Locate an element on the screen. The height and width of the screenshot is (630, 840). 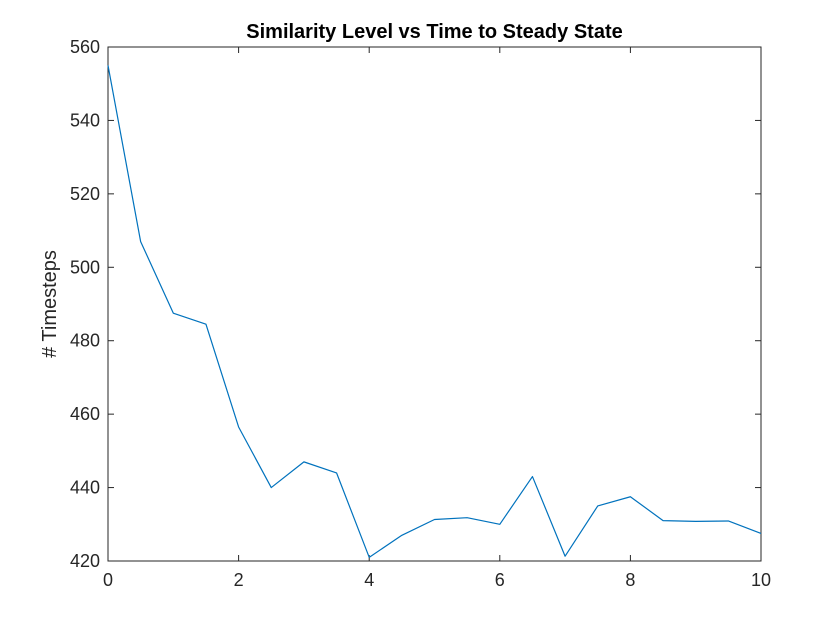
y-tick-label: 420 is located at coordinates (85, 561).